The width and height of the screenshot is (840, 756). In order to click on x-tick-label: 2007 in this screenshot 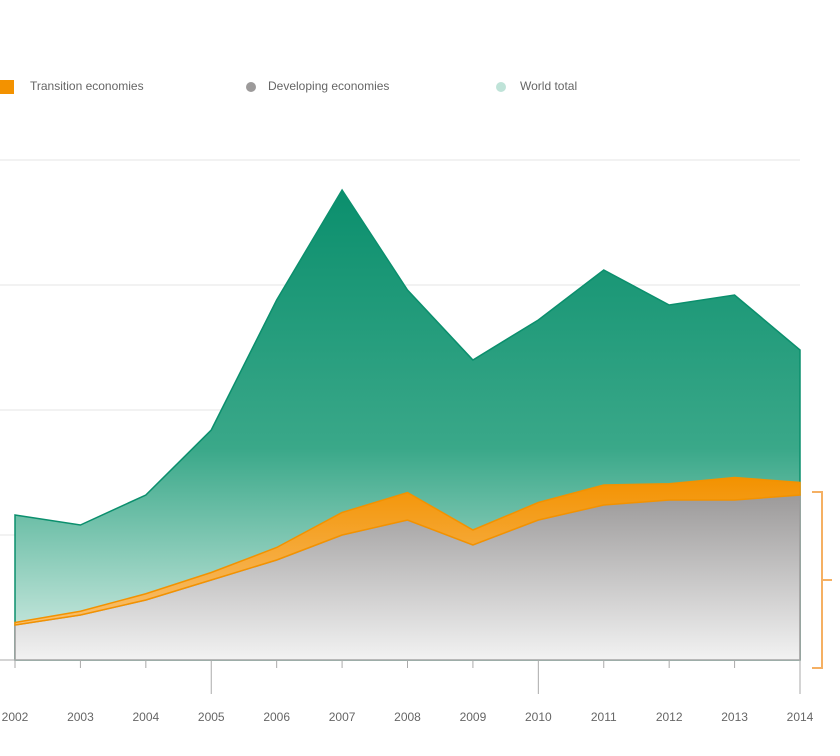, I will do `click(342, 717)`.